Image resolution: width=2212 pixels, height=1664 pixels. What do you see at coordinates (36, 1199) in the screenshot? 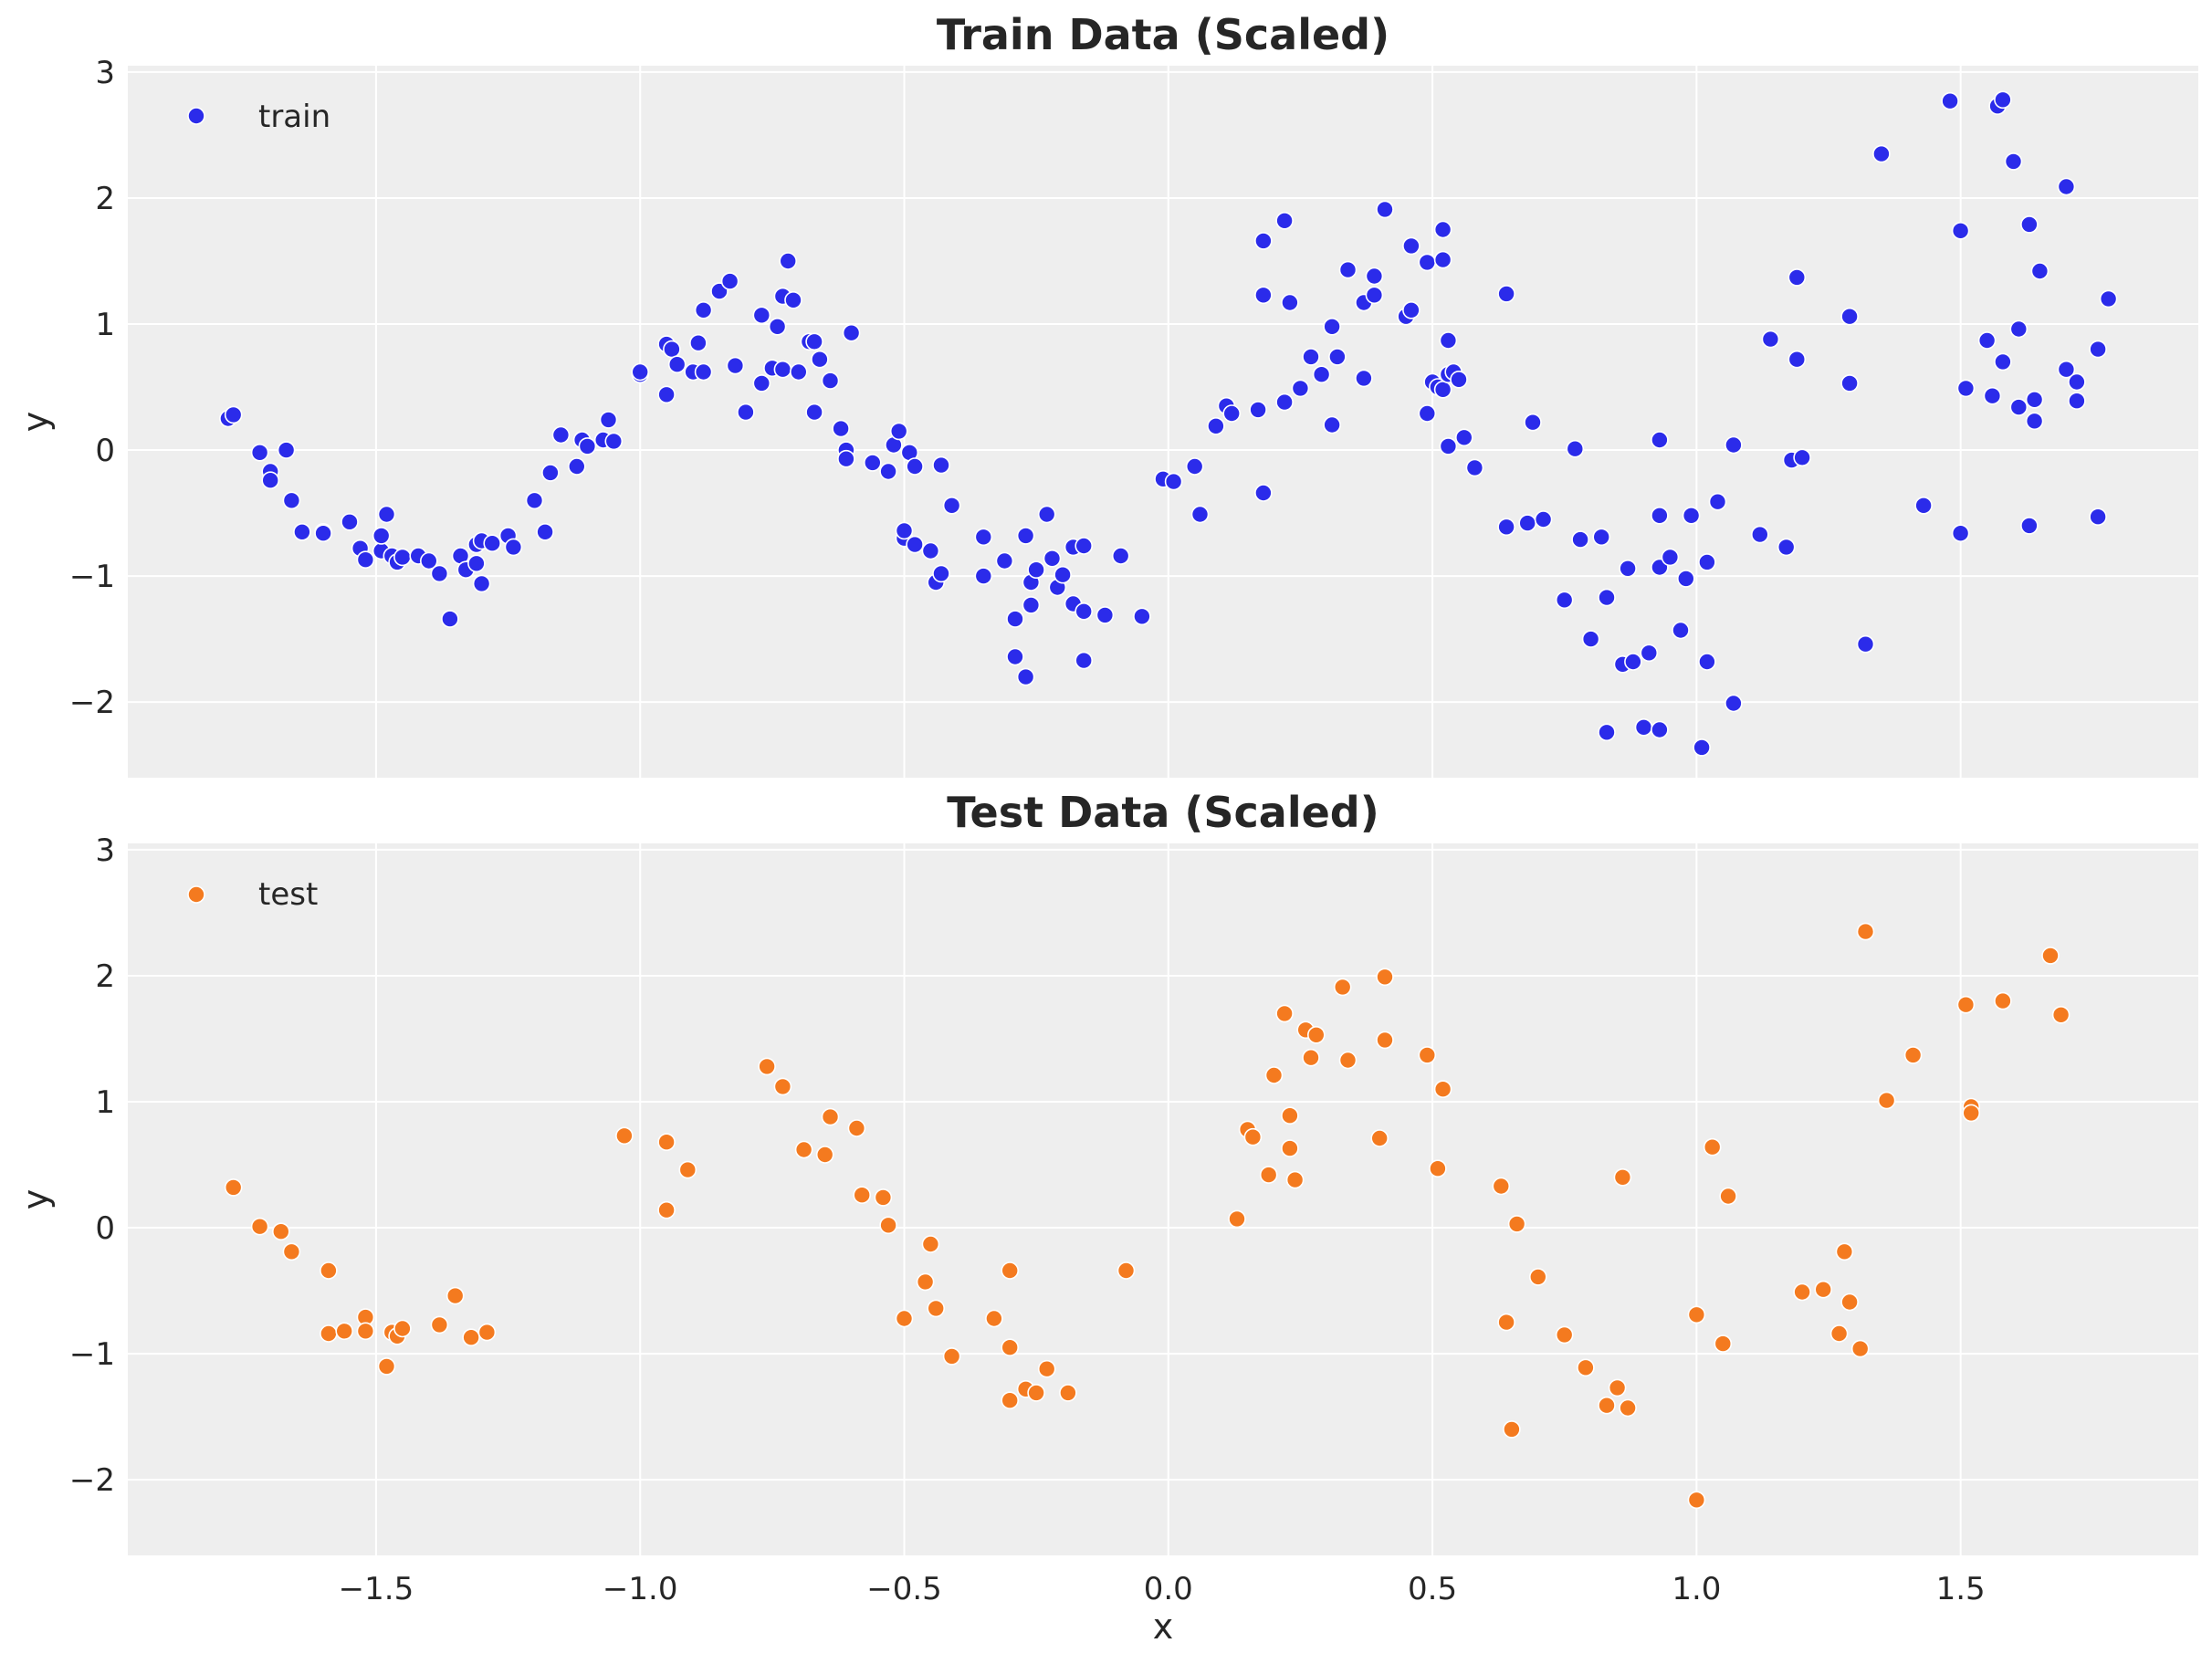
I see `test-y-axis-label: y` at bounding box center [36, 1199].